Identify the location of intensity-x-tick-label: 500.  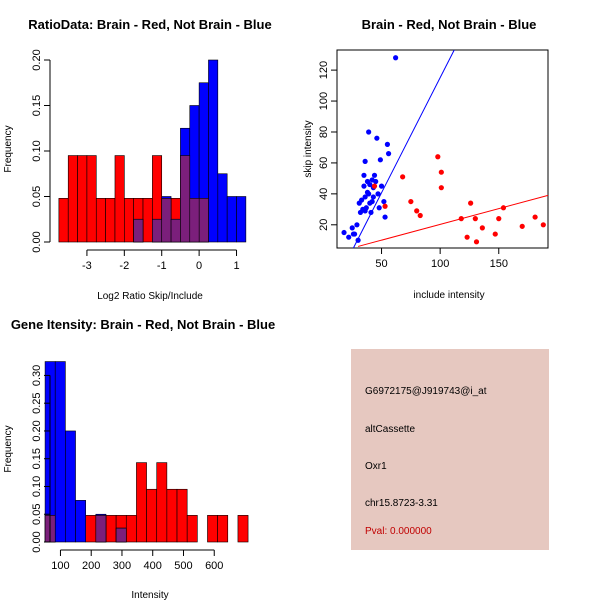
(183, 566).